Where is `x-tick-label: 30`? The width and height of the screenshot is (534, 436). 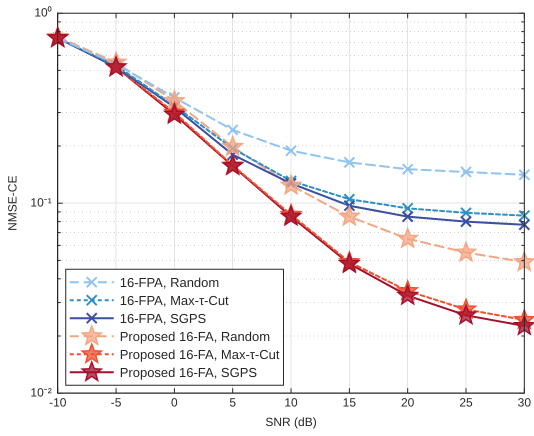 x-tick-label: 30 is located at coordinates (525, 403).